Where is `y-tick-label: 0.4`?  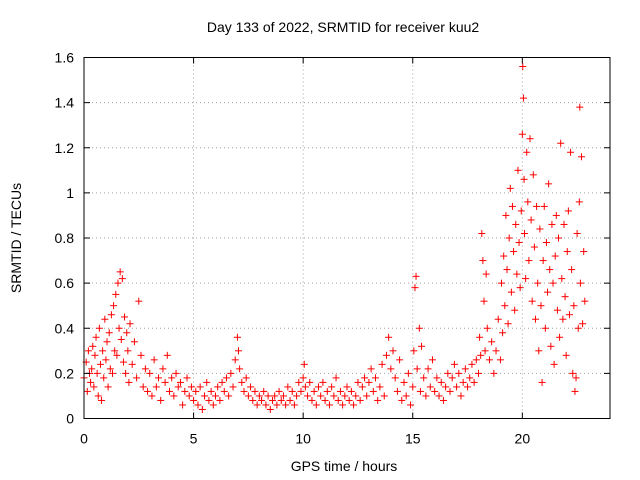
y-tick-label: 0.4 is located at coordinates (65, 328).